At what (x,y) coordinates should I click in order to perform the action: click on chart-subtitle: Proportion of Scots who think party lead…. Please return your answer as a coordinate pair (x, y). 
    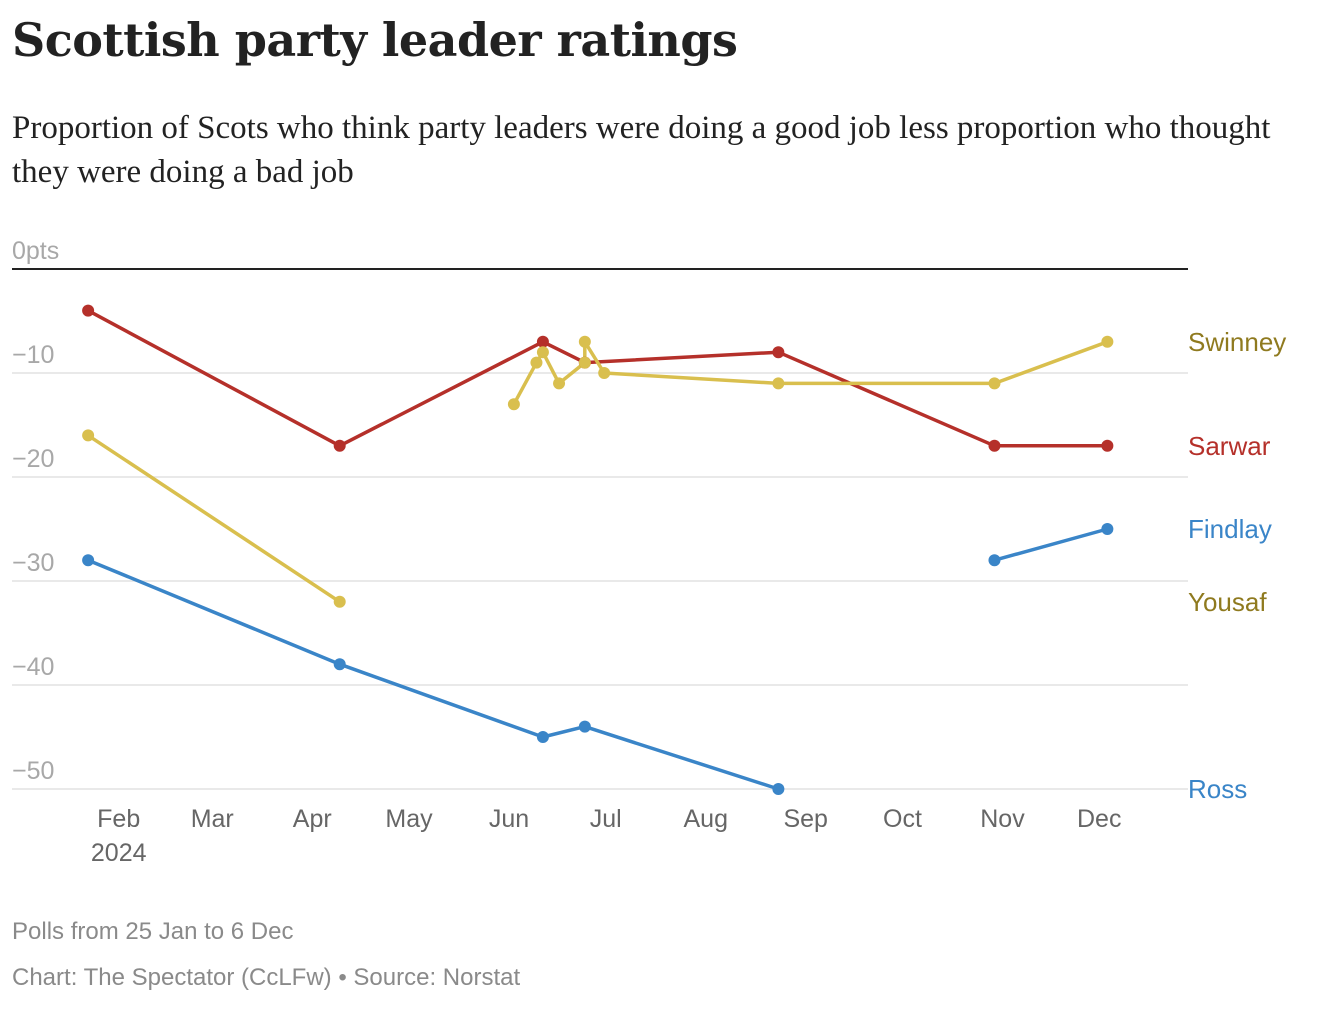
    Looking at the image, I should click on (641, 150).